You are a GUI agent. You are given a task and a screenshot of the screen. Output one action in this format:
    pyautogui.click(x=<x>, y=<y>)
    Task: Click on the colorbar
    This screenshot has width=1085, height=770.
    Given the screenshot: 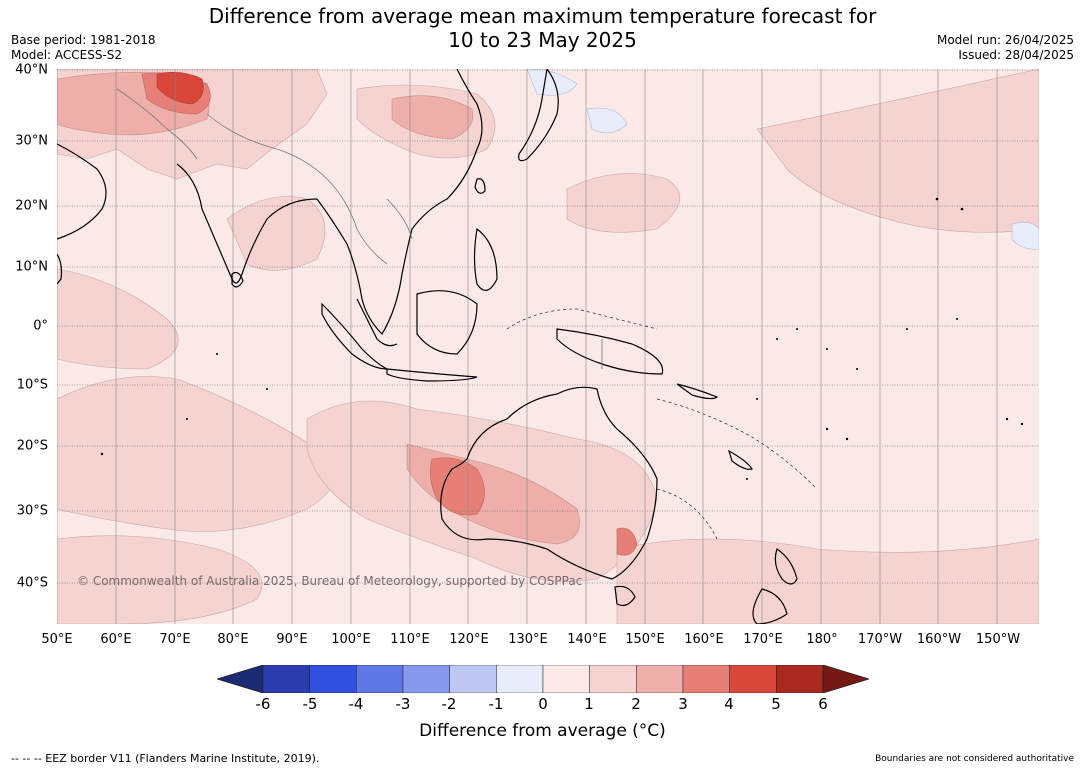 What is the action you would take?
    pyautogui.click(x=543, y=679)
    